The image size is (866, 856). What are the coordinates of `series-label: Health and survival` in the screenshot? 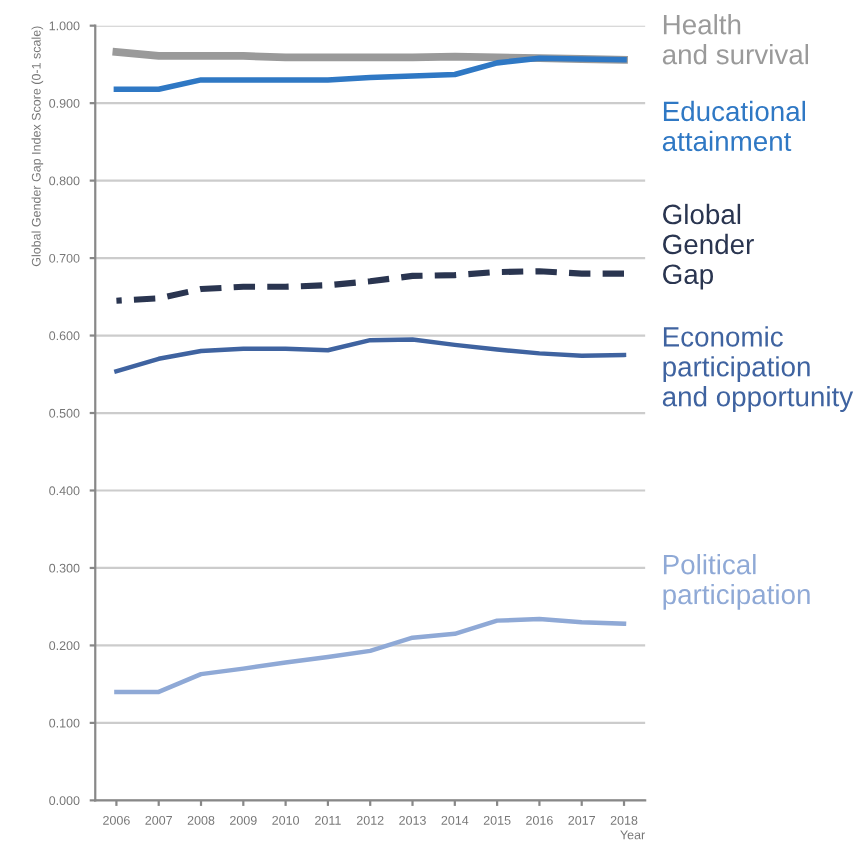 It's located at (735, 39).